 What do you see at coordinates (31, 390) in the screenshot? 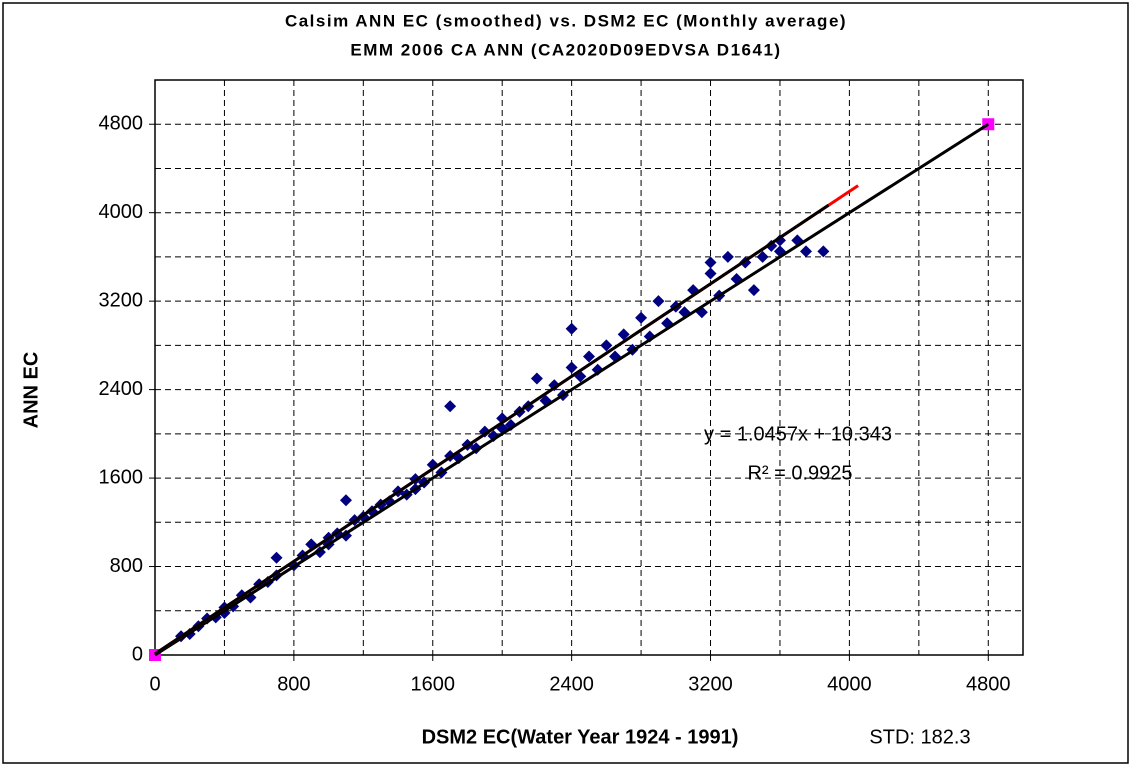
I see `y-axis-label: ANN EC` at bounding box center [31, 390].